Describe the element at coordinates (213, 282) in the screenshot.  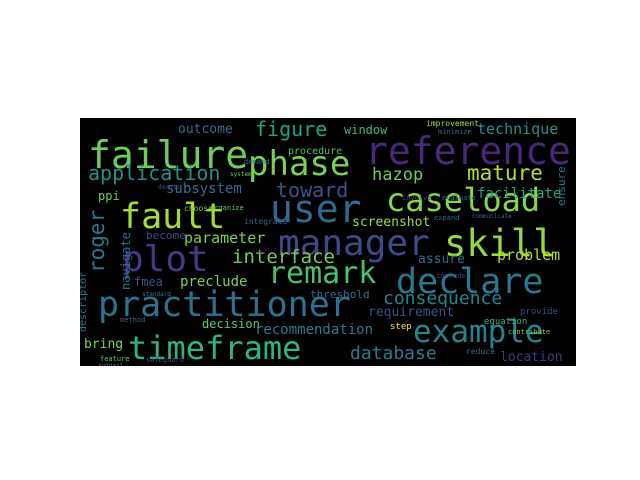
I see `cloud-word-preclude: preclude` at that location.